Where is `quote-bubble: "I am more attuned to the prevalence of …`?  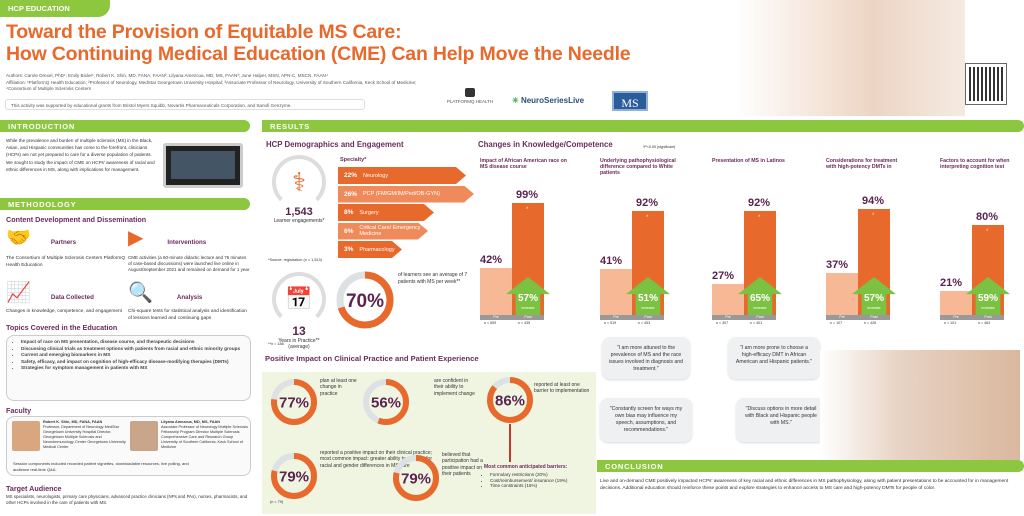 quote-bubble: "I am more attuned to the prevalence of … is located at coordinates (646, 358).